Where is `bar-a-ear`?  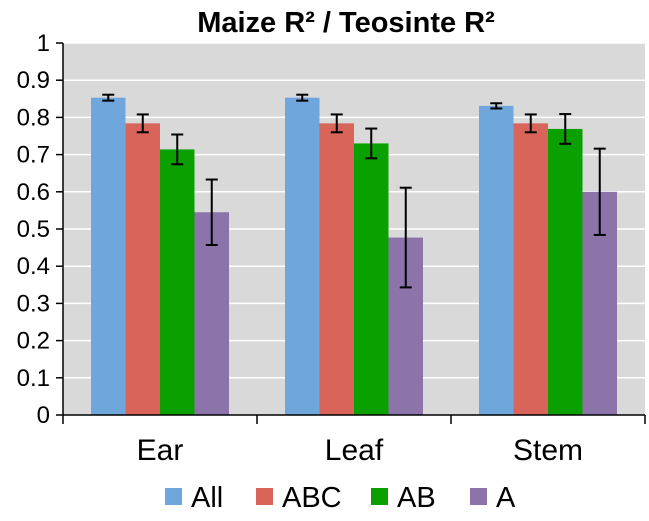 bar-a-ear is located at coordinates (211, 313).